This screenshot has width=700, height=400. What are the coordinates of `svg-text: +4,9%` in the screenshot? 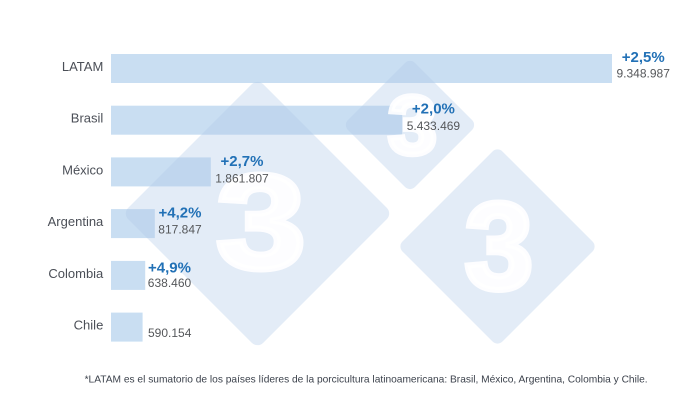 It's located at (169, 268).